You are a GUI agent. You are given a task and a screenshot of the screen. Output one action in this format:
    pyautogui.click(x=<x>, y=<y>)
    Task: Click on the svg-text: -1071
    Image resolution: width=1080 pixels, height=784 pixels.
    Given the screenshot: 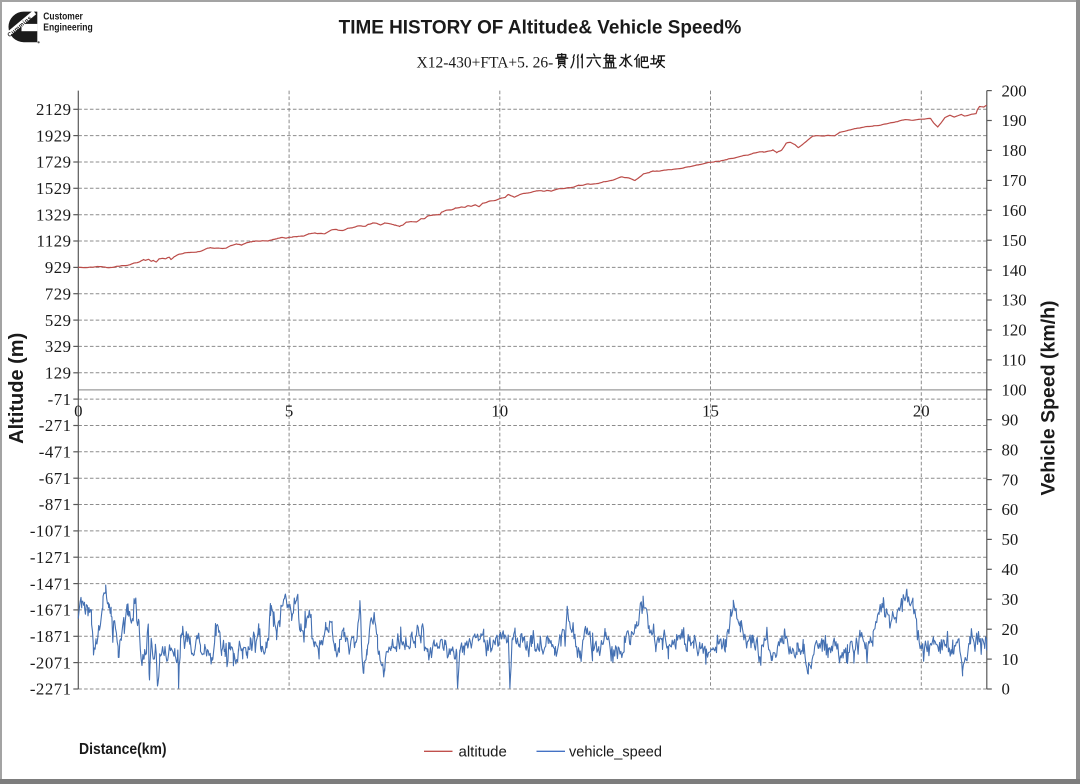 What is the action you would take?
    pyautogui.click(x=51, y=531)
    